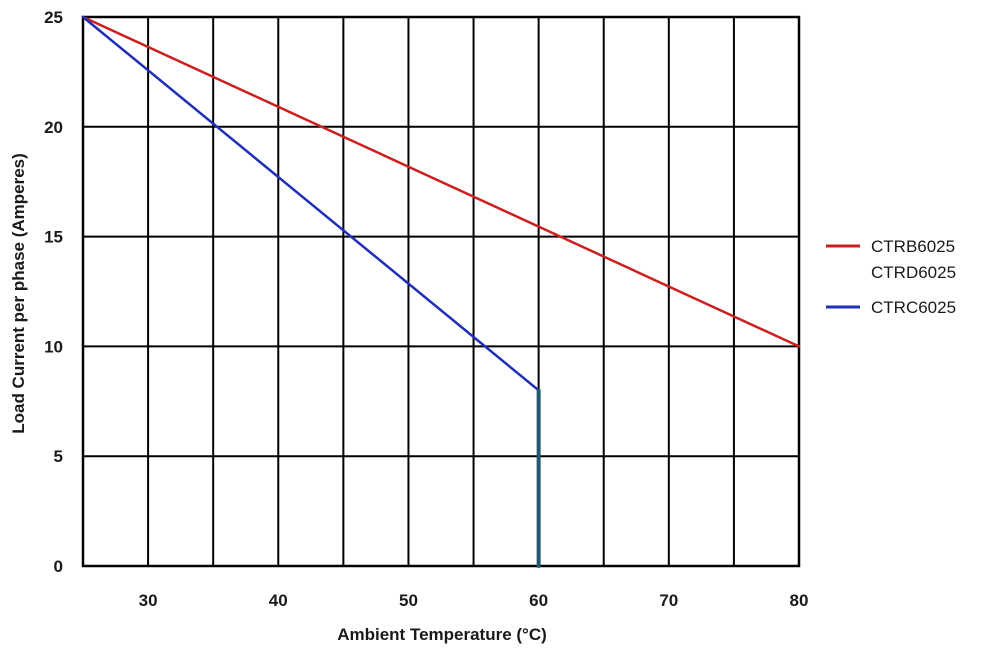  Describe the element at coordinates (668, 600) in the screenshot. I see `x-tick-label: 70` at that location.